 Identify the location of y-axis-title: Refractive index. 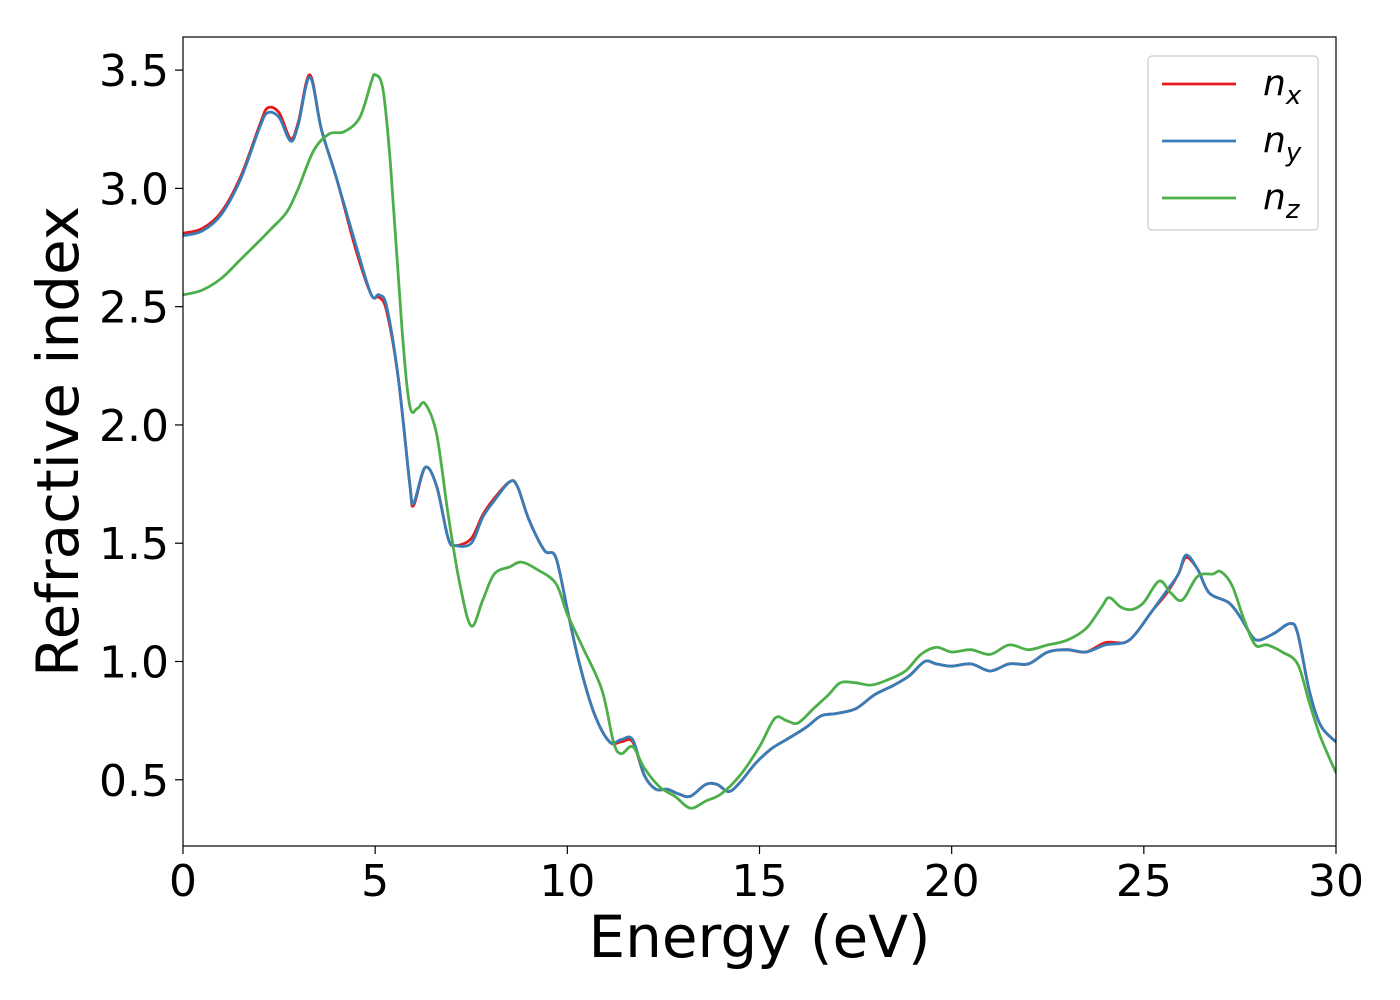
(58, 441).